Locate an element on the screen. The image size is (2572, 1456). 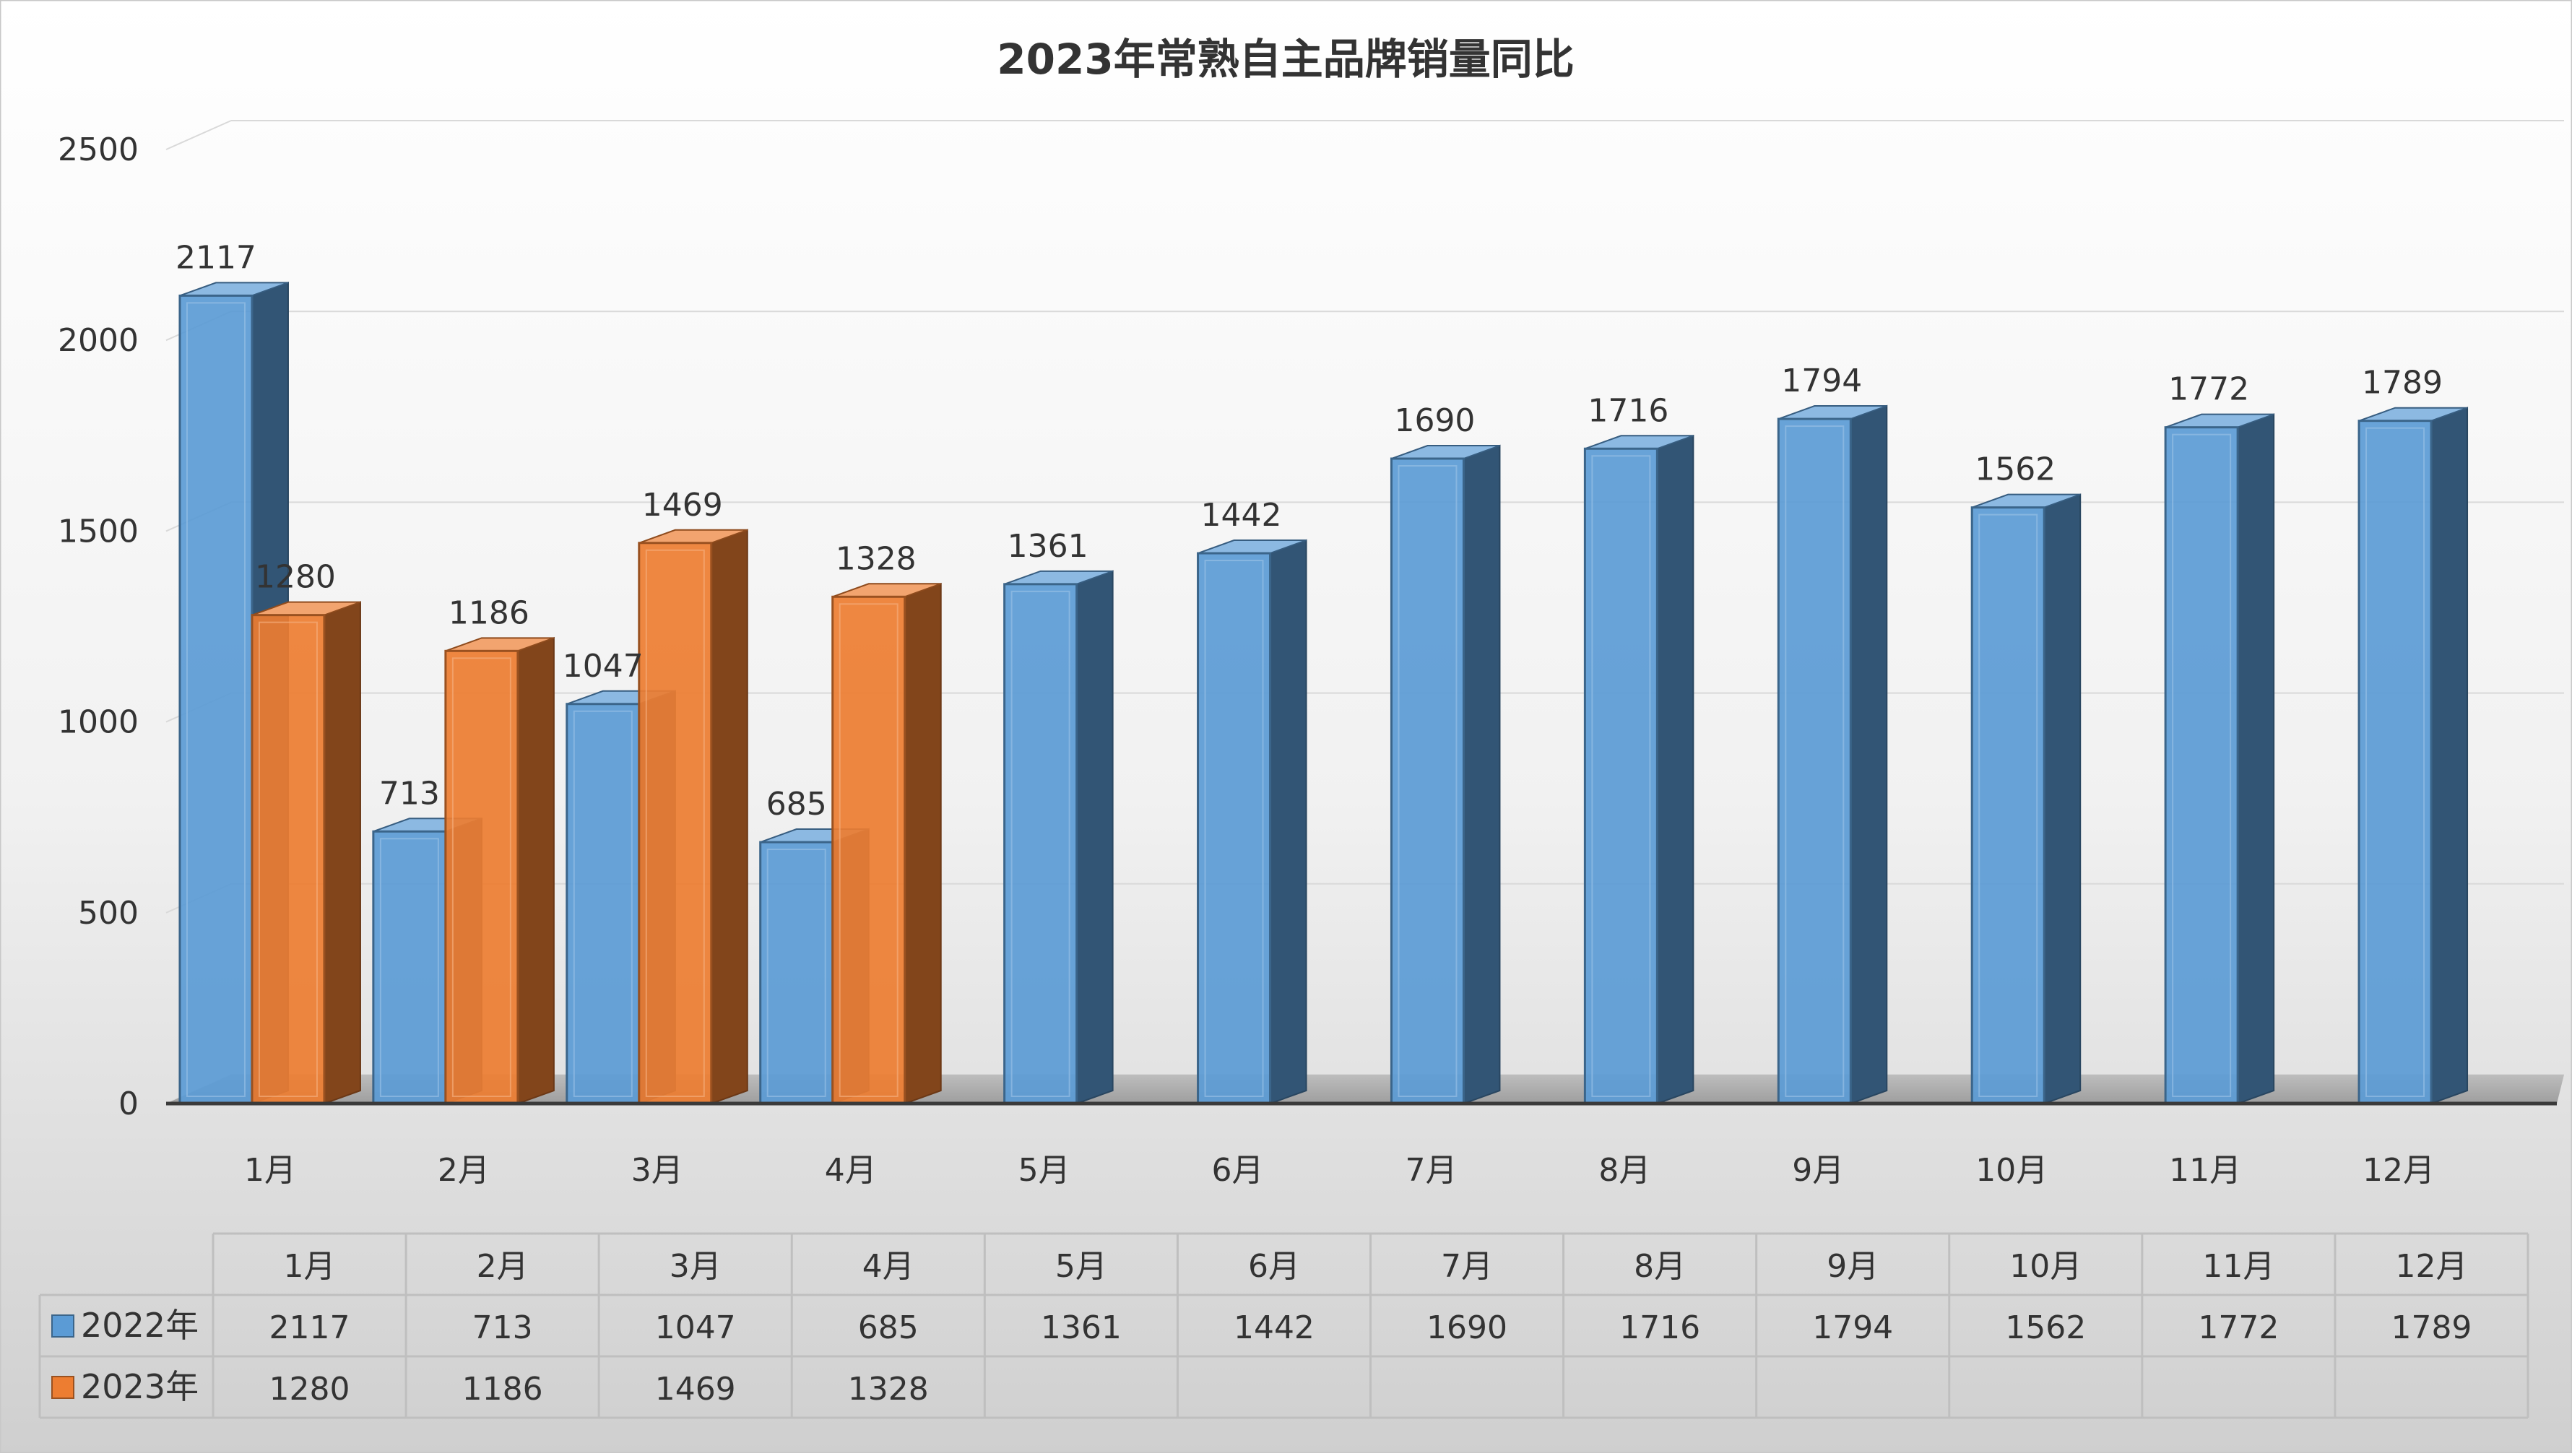
table-header-cell: 11月 is located at coordinates (2238, 1266).